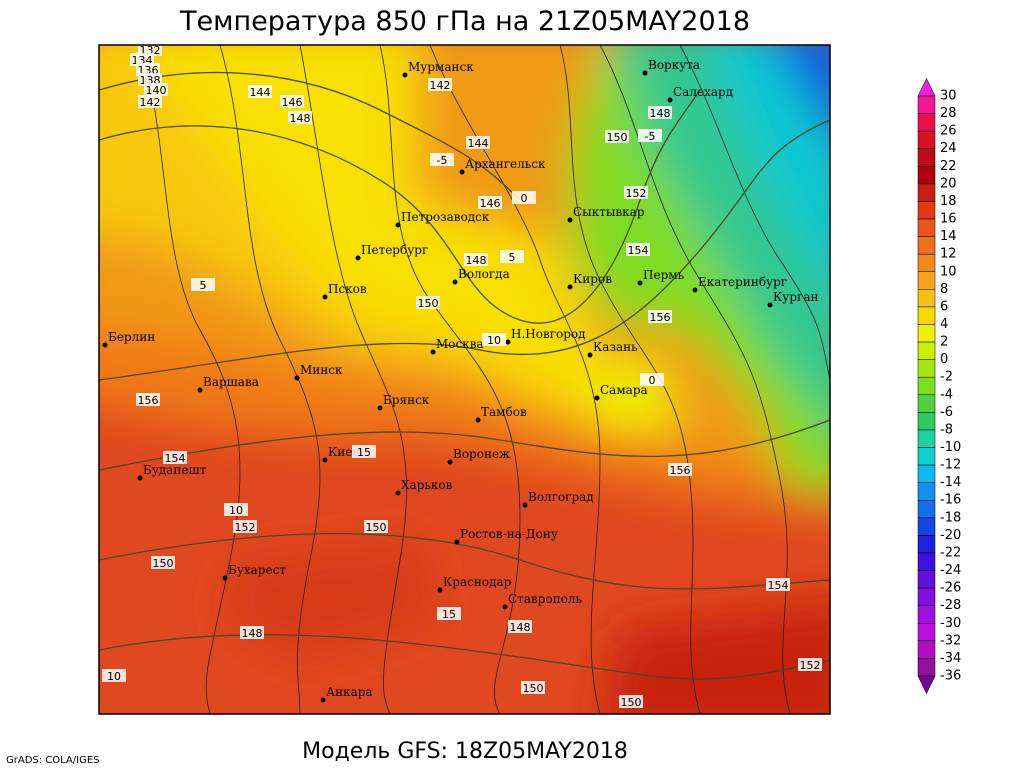 This screenshot has width=1024, height=768. Describe the element at coordinates (464, 21) in the screenshot. I see `title: Температура 850 гПа на 21Z05MAY2018` at that location.